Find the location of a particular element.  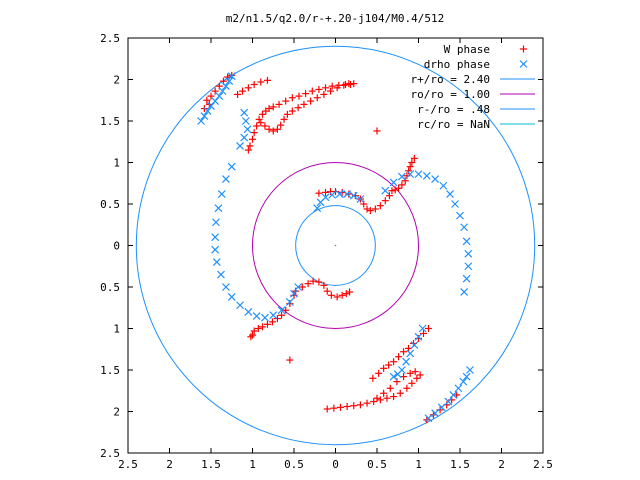

reference-circle is located at coordinates (335, 245).